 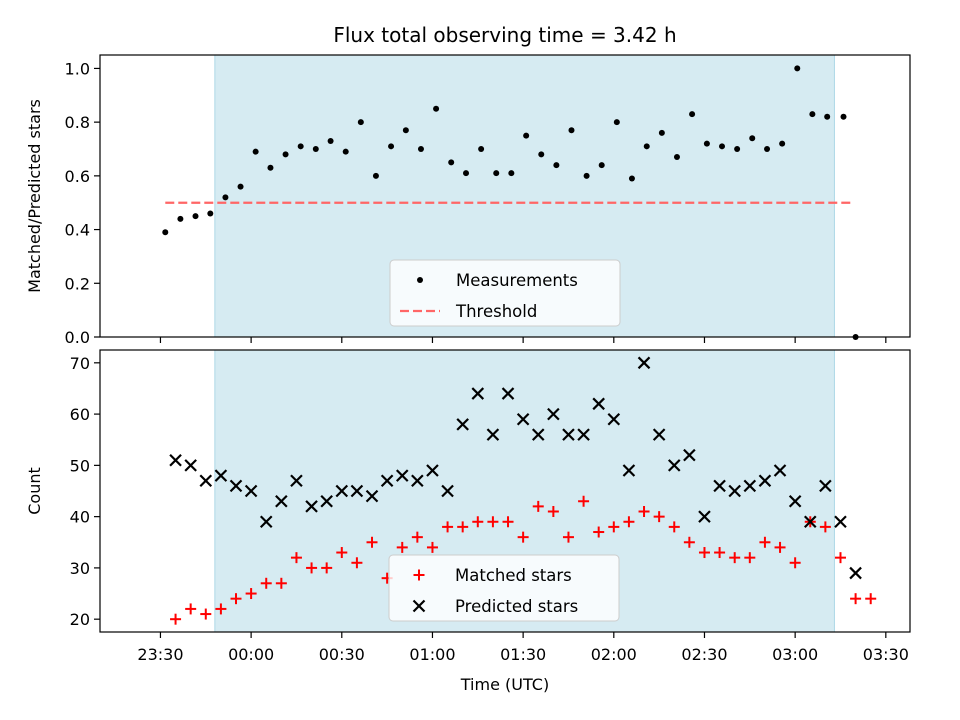 What do you see at coordinates (77, 283) in the screenshot?
I see `y-tick-label: 0.2` at bounding box center [77, 283].